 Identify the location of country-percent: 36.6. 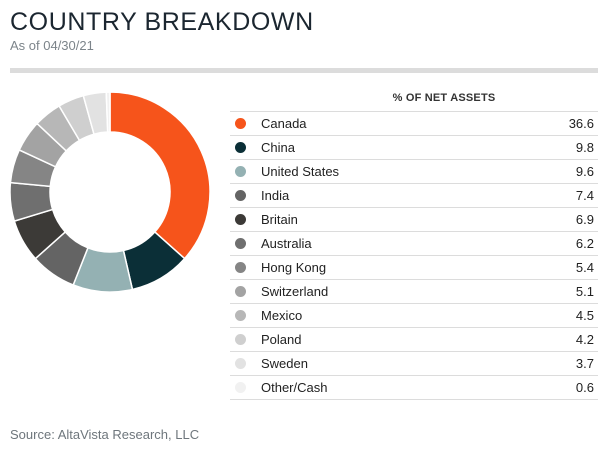
(581, 123).